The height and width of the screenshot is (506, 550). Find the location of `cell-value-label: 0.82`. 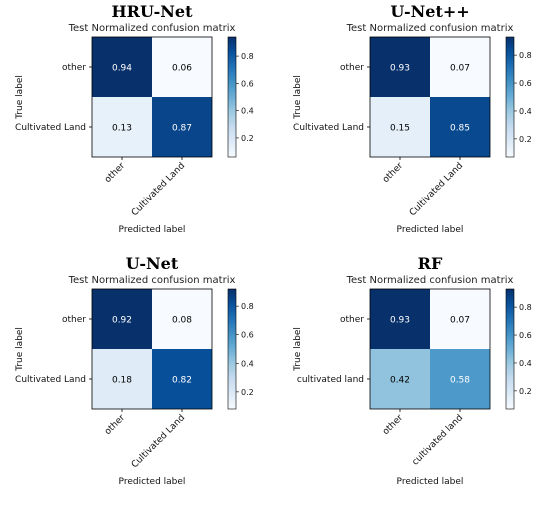

cell-value-label: 0.82 is located at coordinates (182, 381).